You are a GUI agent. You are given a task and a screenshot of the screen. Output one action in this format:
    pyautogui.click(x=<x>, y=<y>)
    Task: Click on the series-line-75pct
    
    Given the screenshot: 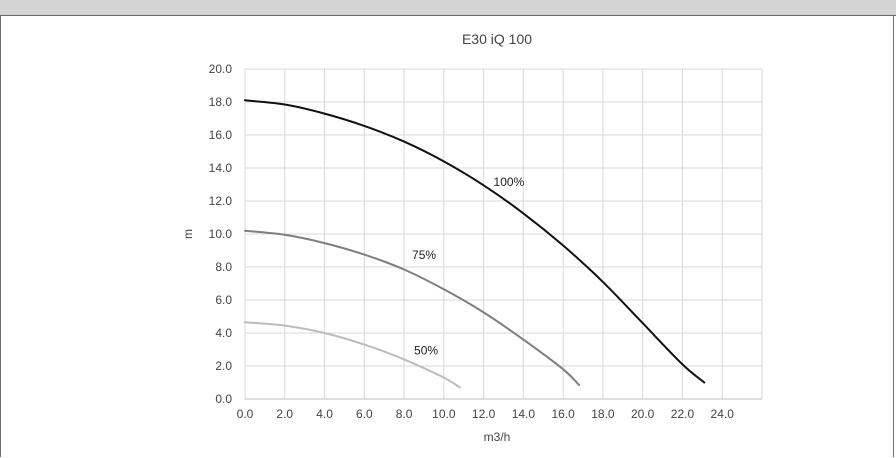 What is the action you would take?
    pyautogui.click(x=412, y=307)
    